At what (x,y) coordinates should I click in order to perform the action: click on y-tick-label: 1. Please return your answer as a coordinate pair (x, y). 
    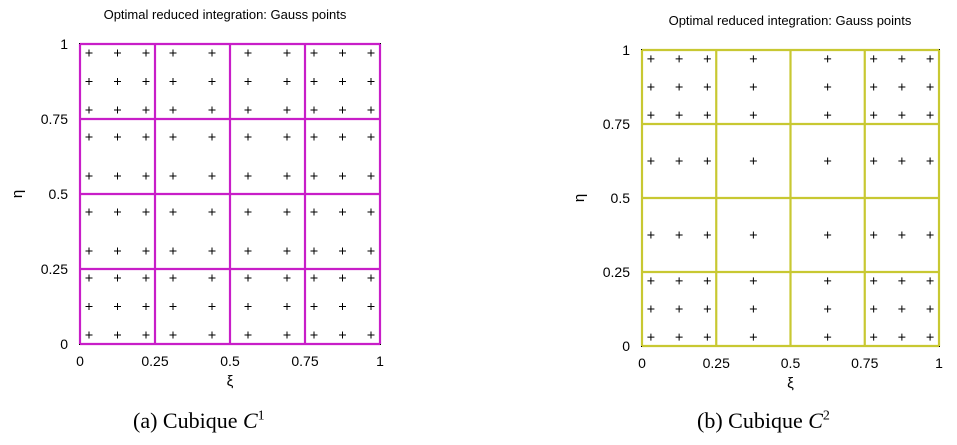
    Looking at the image, I should click on (626, 50).